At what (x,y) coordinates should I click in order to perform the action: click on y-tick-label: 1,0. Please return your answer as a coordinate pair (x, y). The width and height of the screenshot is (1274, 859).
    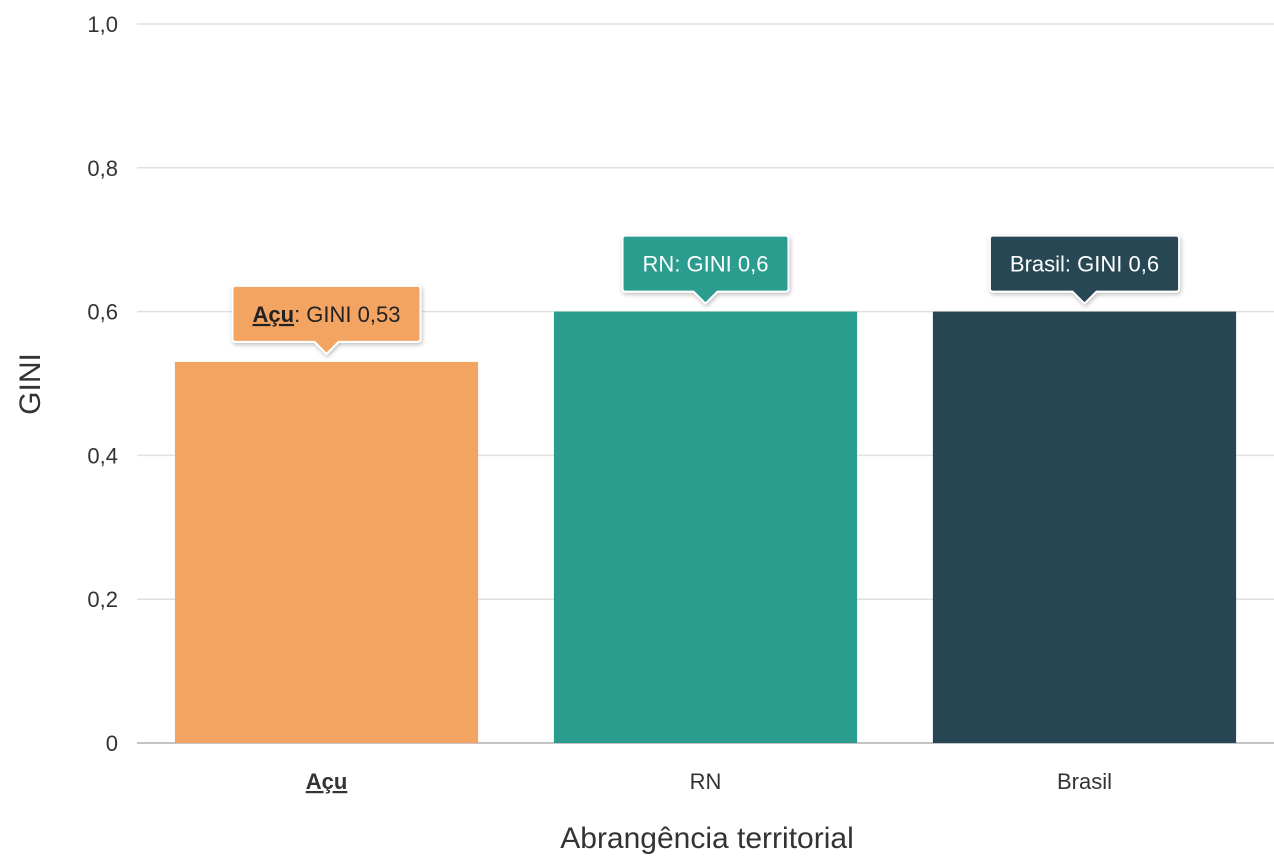
    Looking at the image, I should click on (102, 24).